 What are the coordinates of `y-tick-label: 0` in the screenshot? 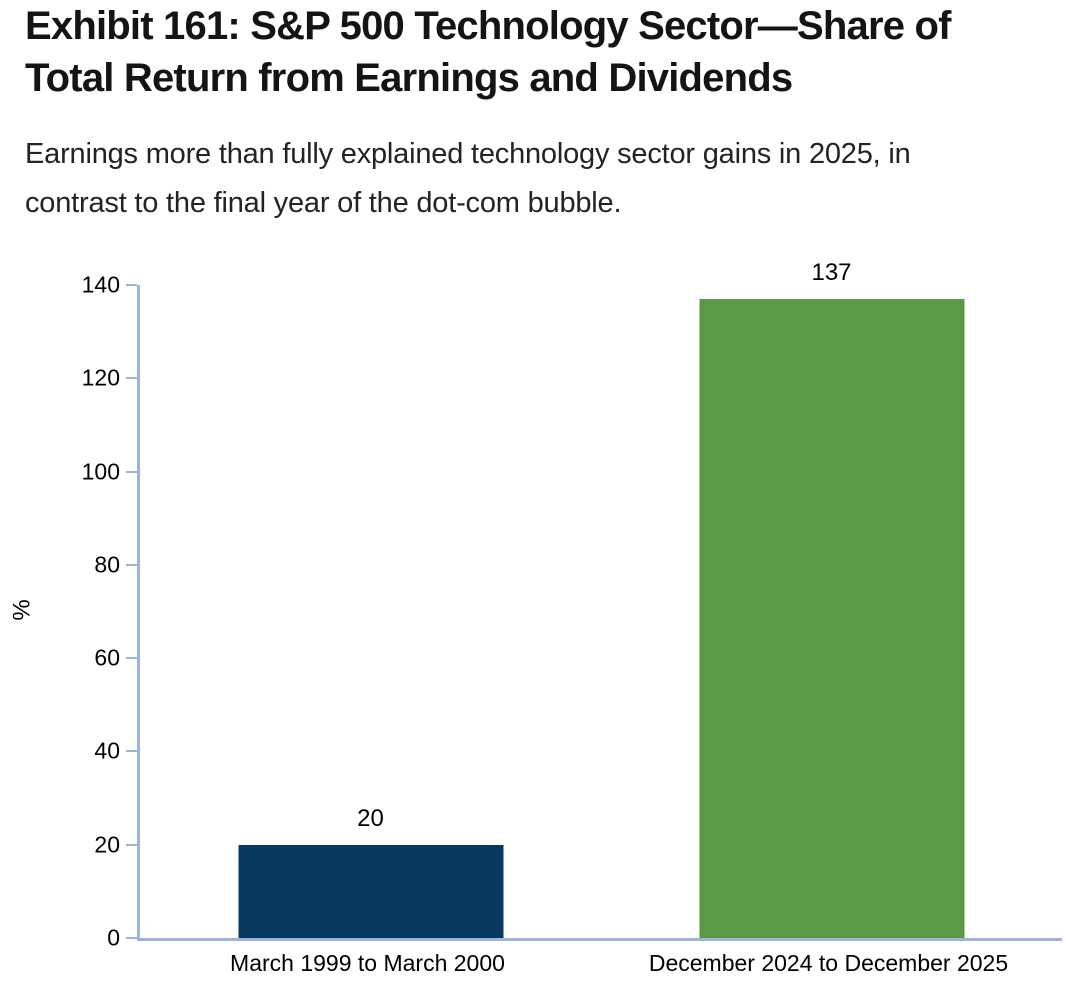 It's located at (113, 937).